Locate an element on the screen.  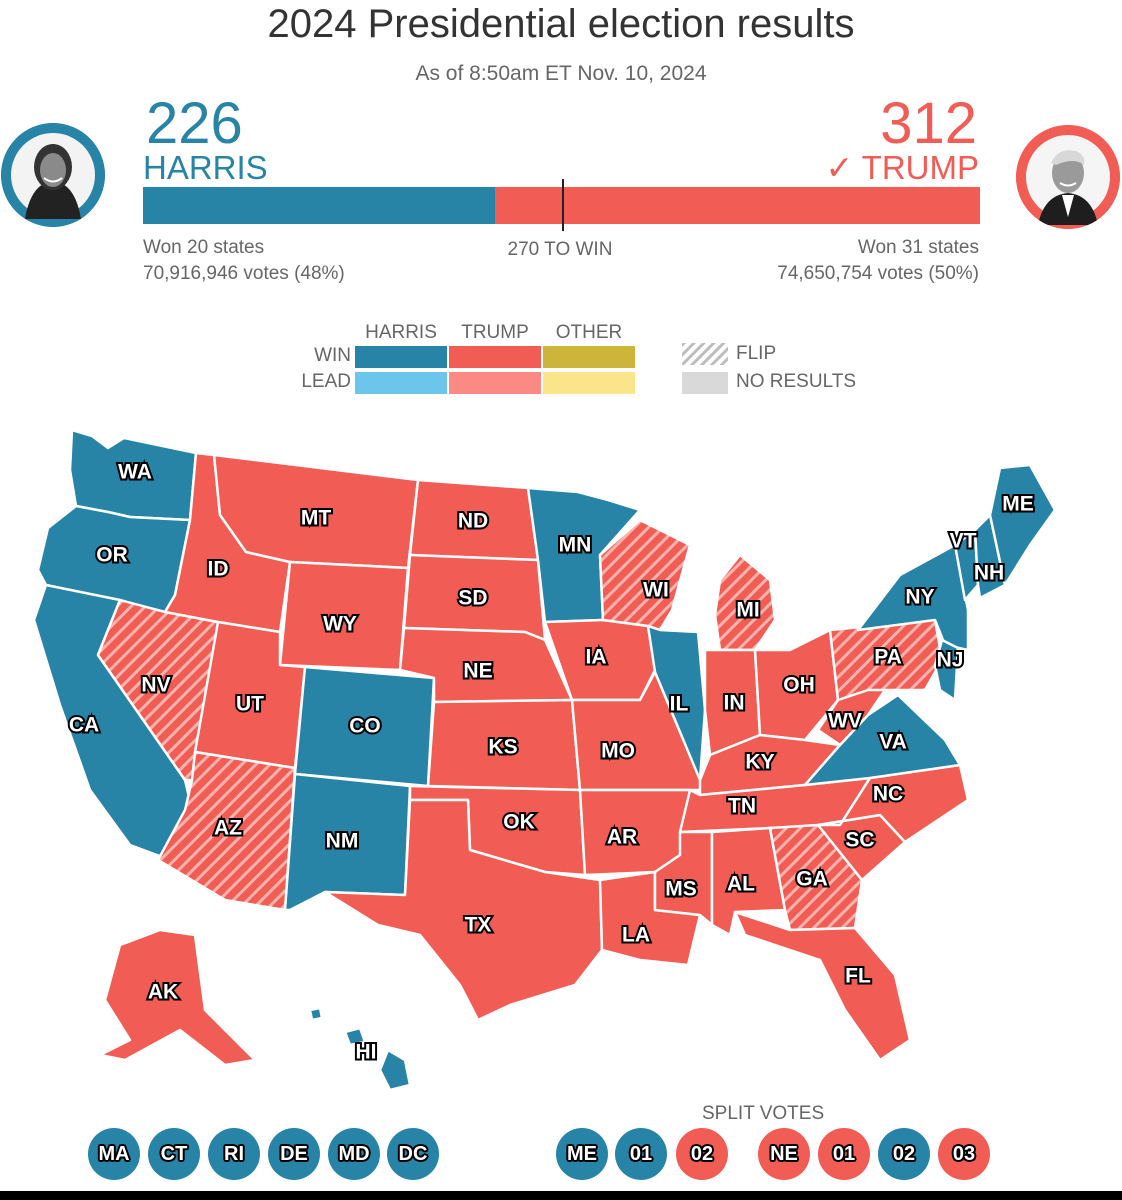
state-label-tx: TX is located at coordinates (478, 925).